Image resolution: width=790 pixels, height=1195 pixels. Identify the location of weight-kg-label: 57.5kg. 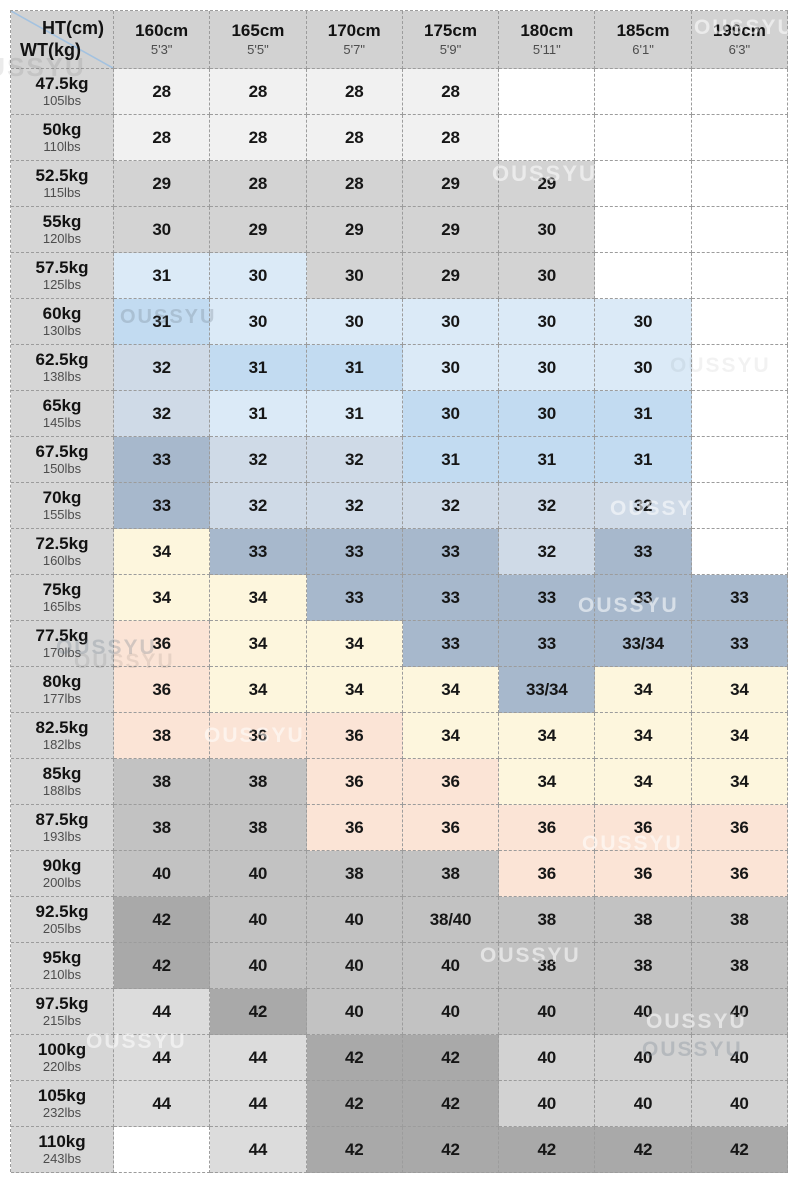
(62, 268).